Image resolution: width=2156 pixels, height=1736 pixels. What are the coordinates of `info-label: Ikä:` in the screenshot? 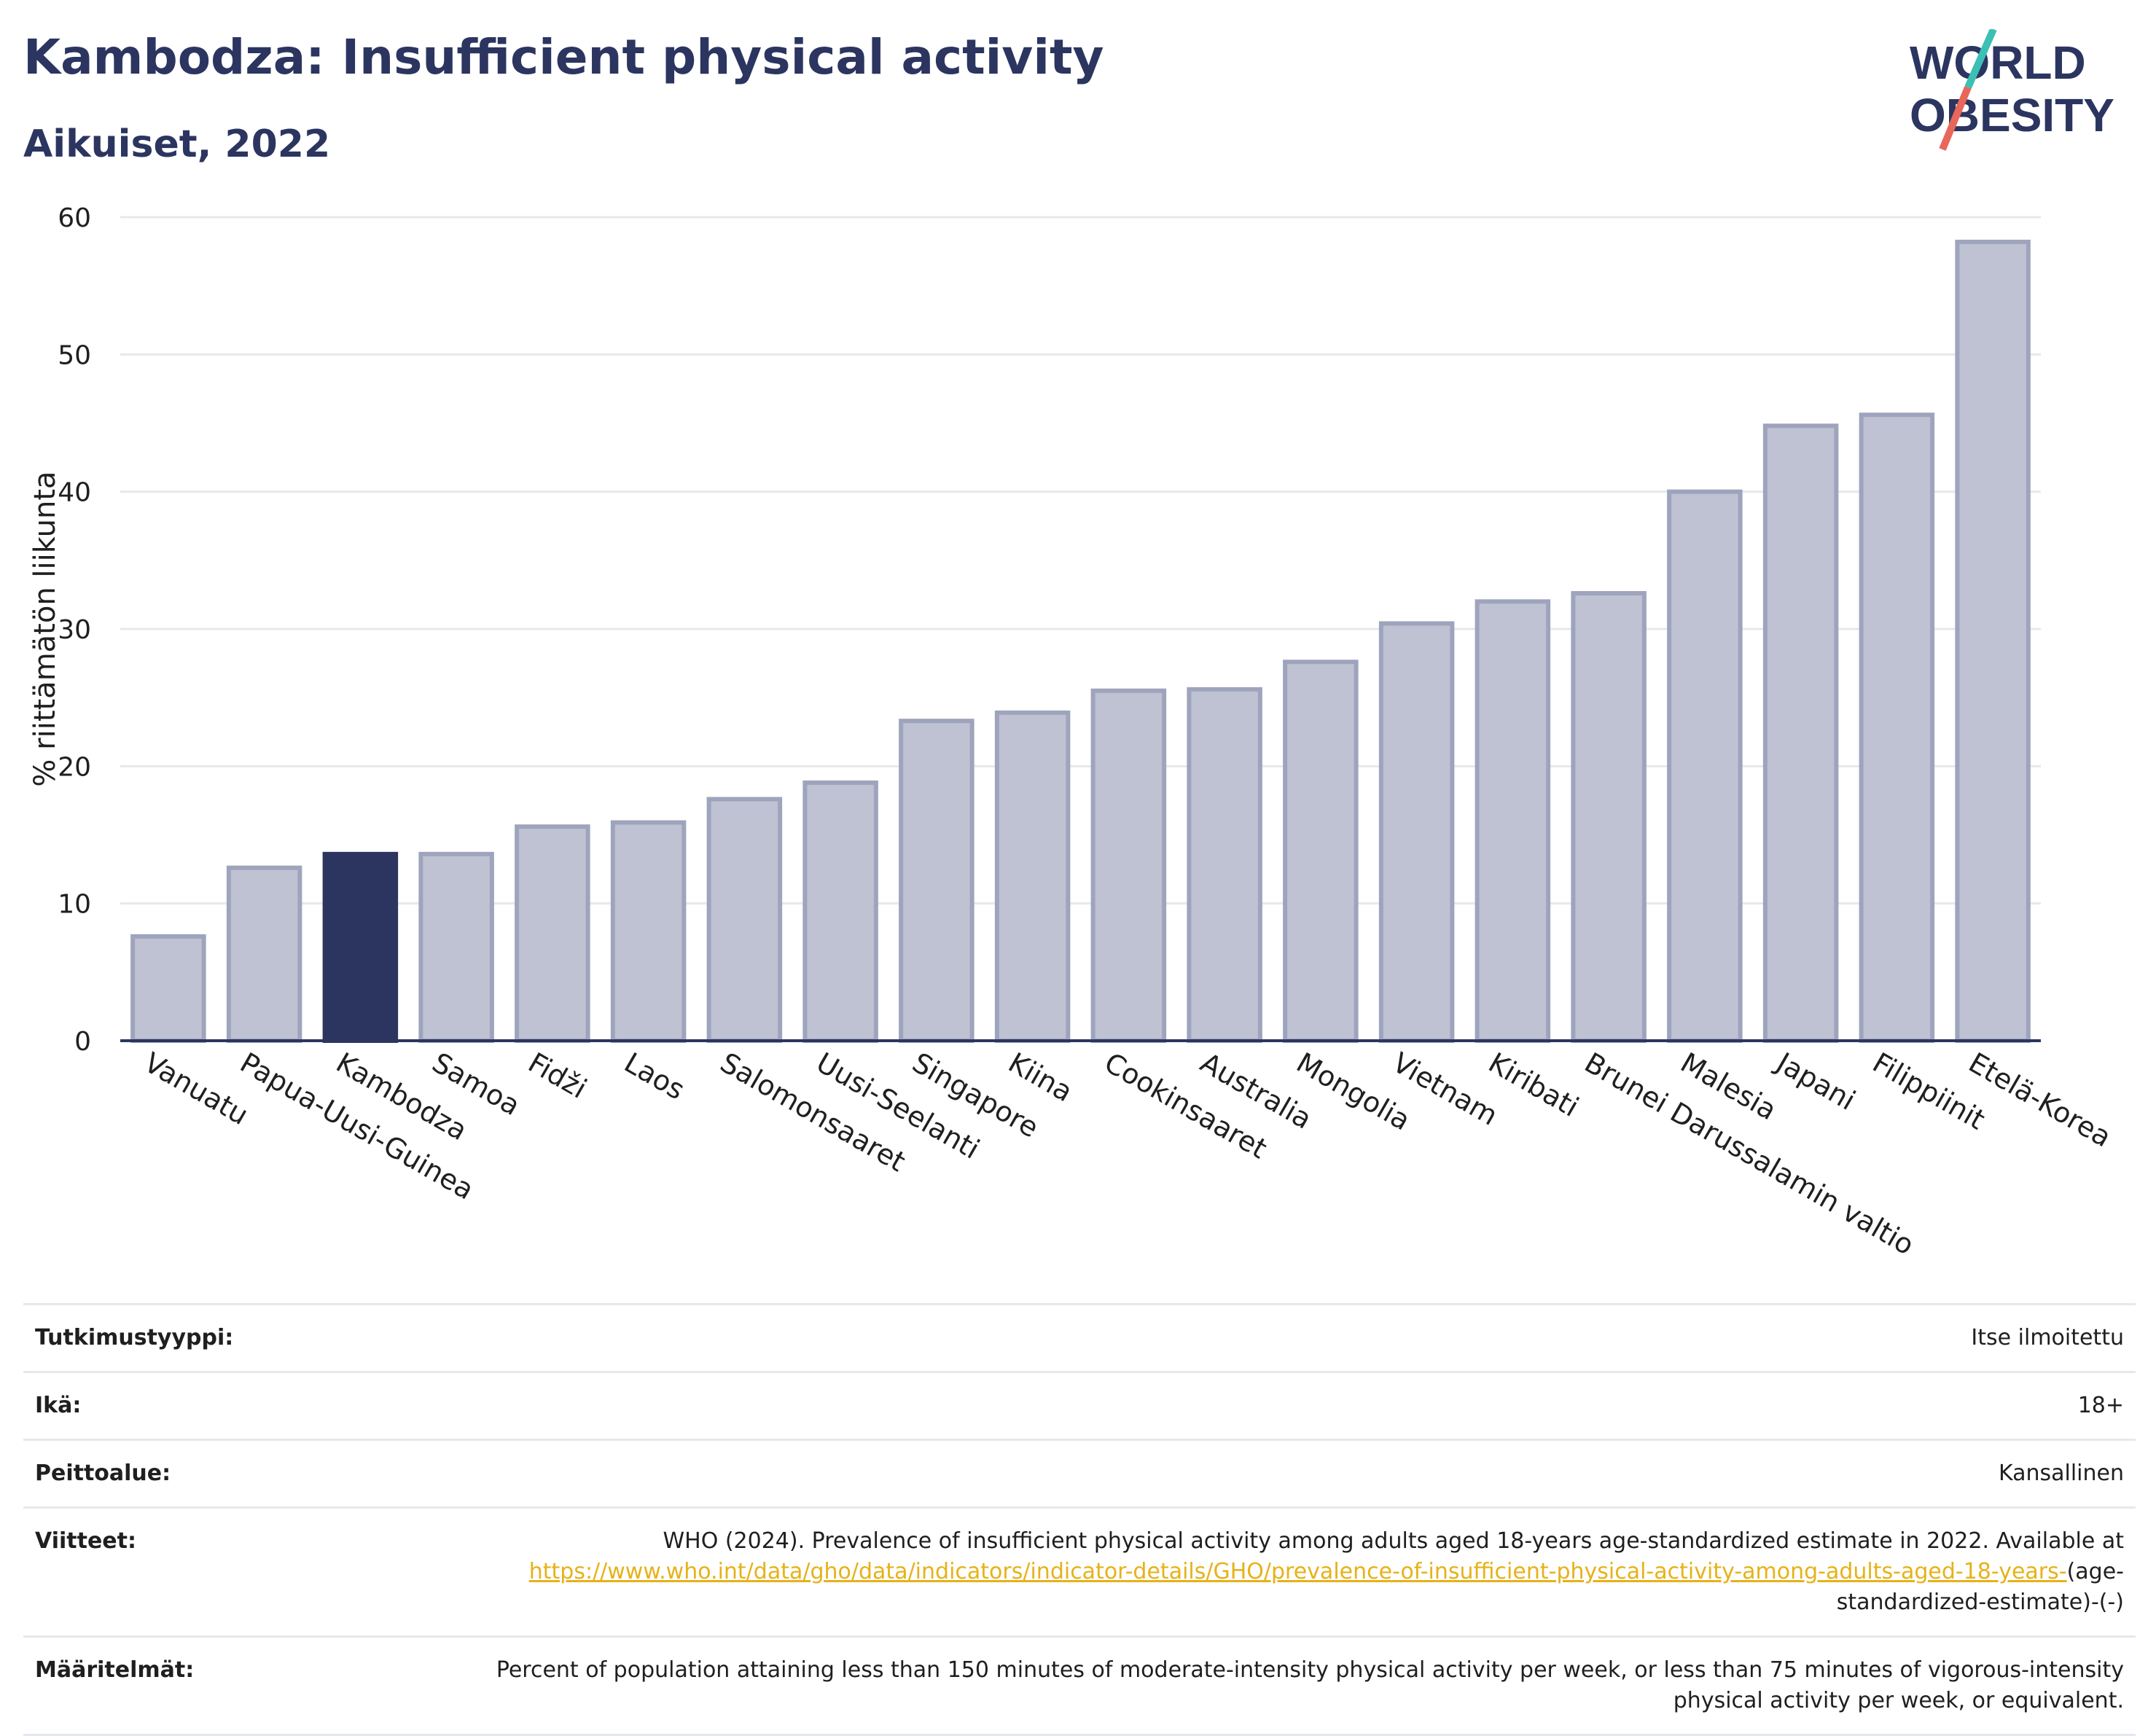 It's located at (225, 1406).